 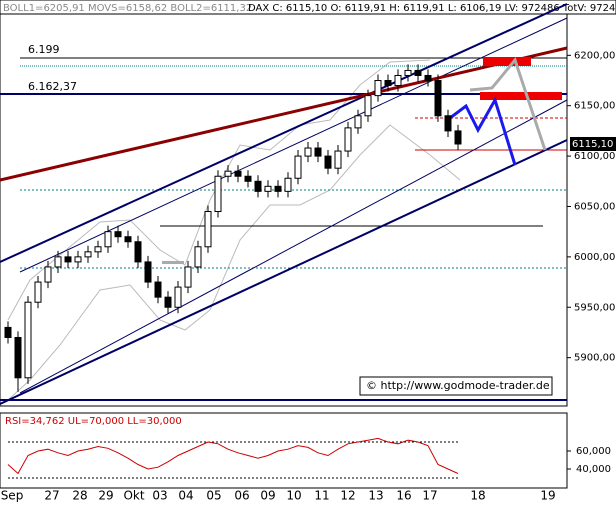 I want to click on x-tick-label: 11, so click(x=321, y=496).